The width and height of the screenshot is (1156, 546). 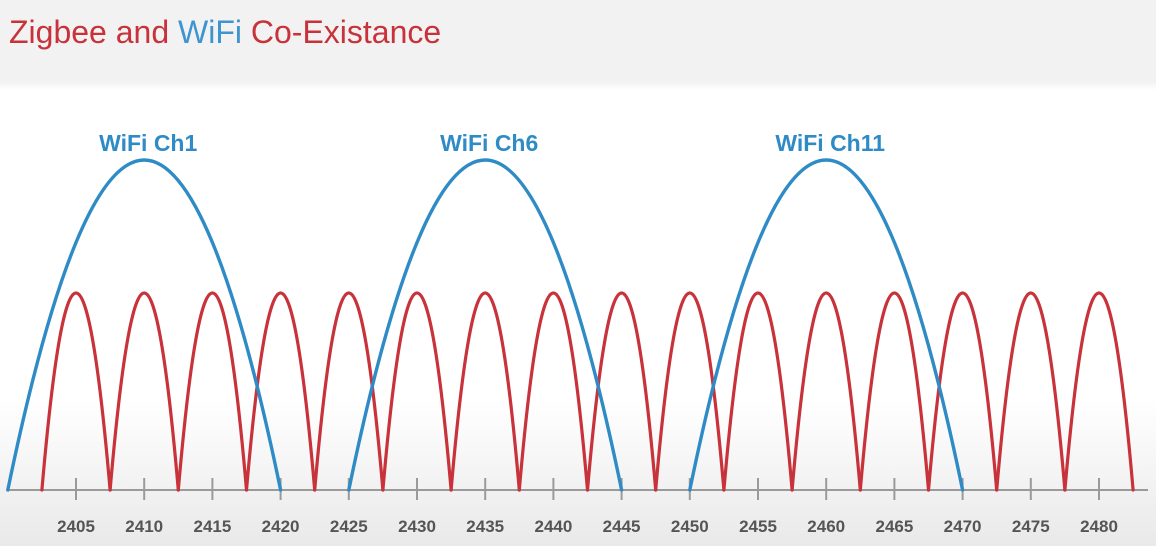 What do you see at coordinates (553, 526) in the screenshot?
I see `tick-label: 2440` at bounding box center [553, 526].